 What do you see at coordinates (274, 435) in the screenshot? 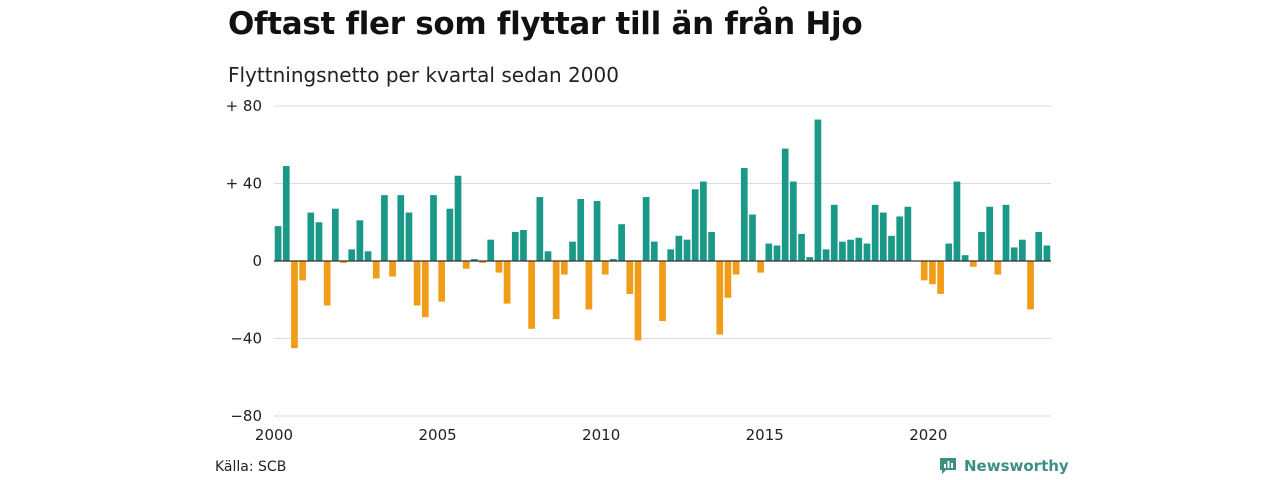
I see `x-tick-label: 2000` at bounding box center [274, 435].